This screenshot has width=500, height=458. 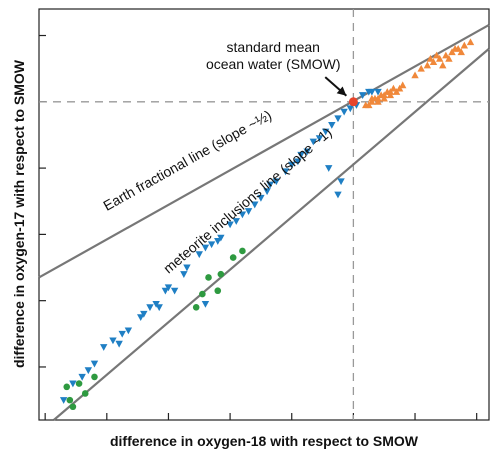 I want to click on smow-annotation-line: ocean water (SMOW), so click(x=273, y=64).